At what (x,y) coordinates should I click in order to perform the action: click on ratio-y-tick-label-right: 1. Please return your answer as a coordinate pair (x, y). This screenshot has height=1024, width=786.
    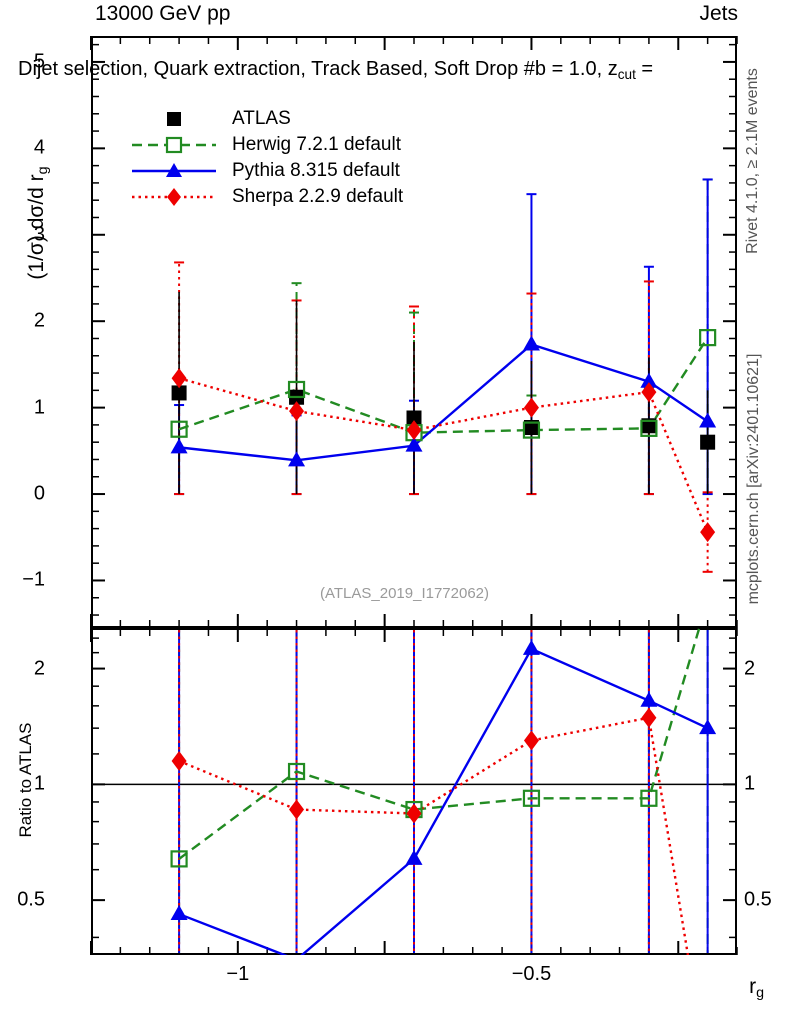
    Looking at the image, I should click on (750, 783).